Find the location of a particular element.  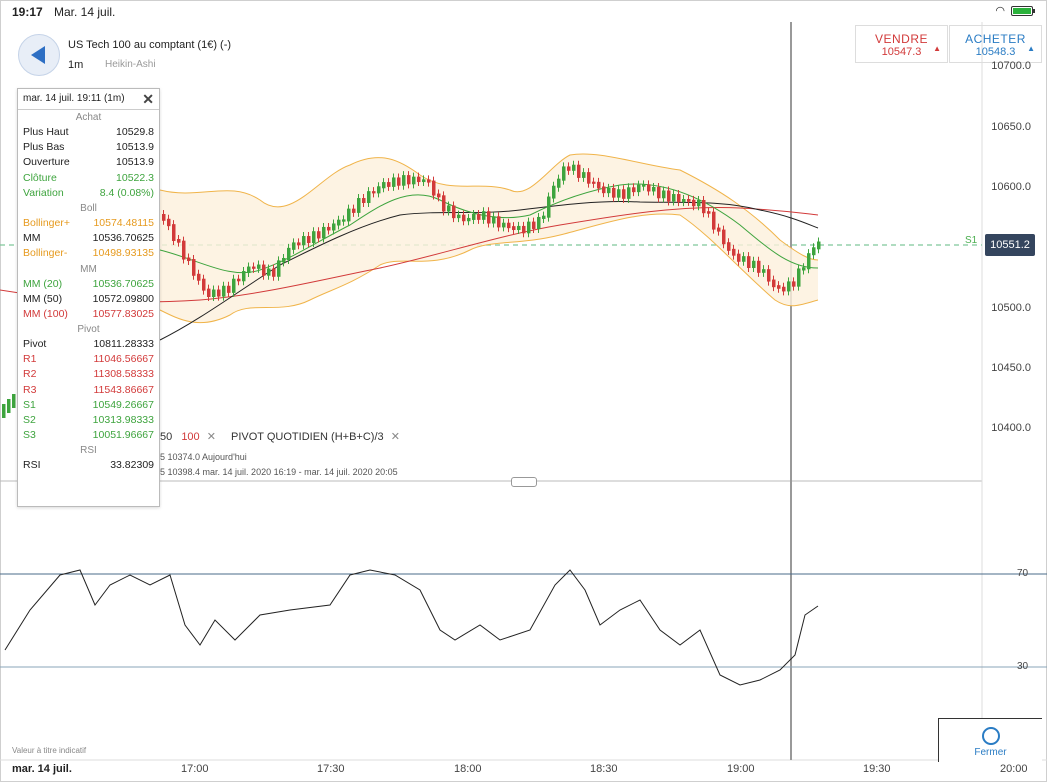

section-mm: MM is located at coordinates (88, 269).